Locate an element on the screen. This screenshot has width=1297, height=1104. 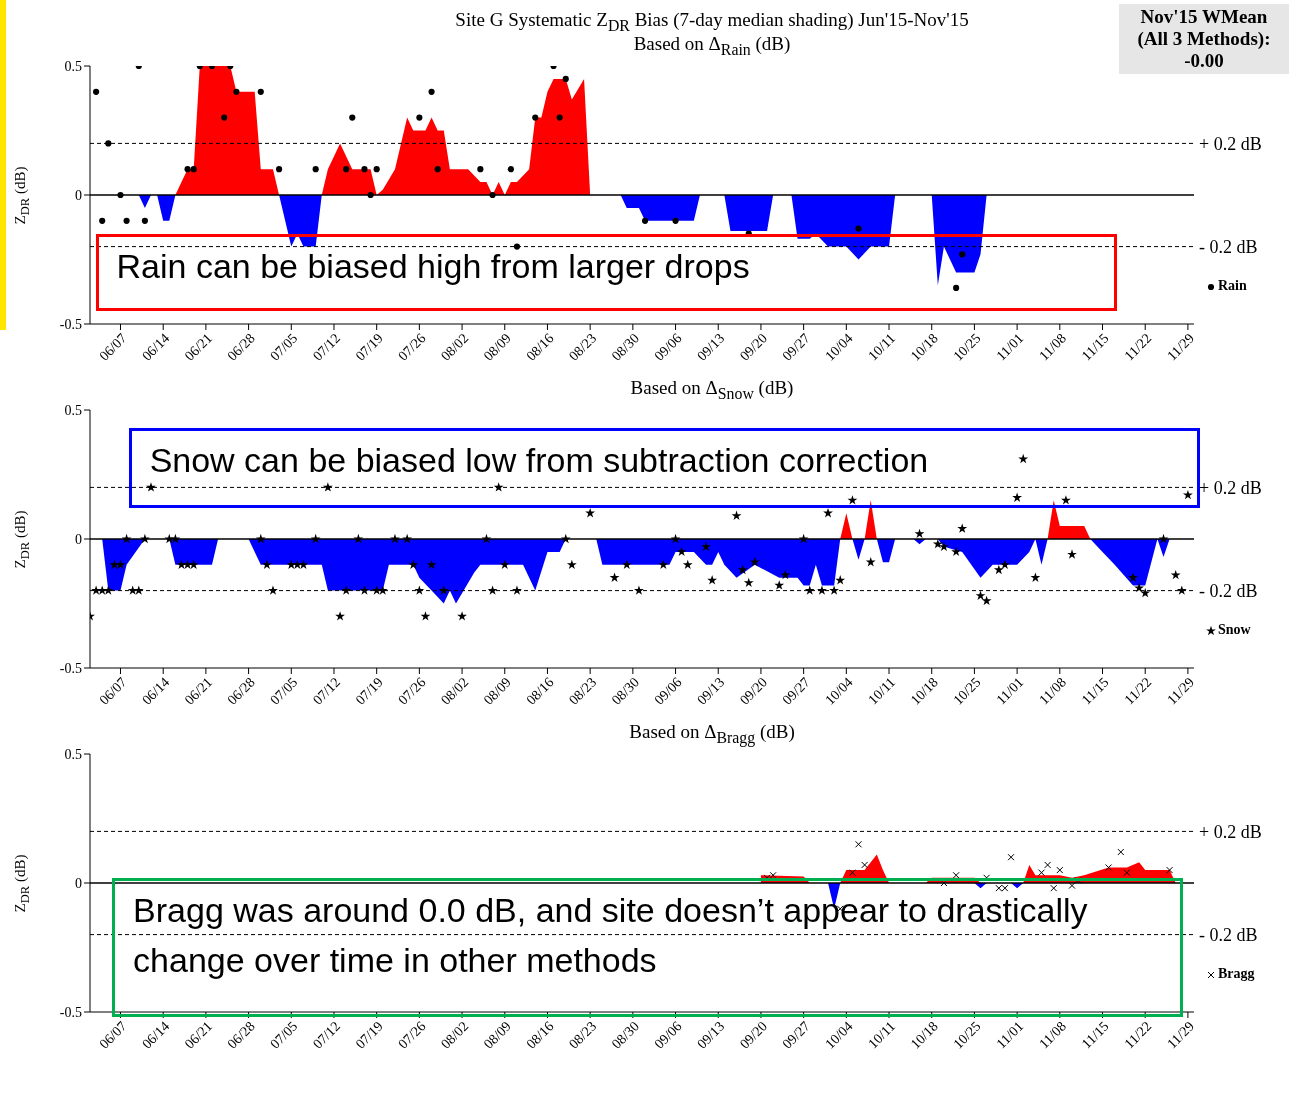
annotation: Rain can be biased high from larger drops is located at coordinates (606, 272).